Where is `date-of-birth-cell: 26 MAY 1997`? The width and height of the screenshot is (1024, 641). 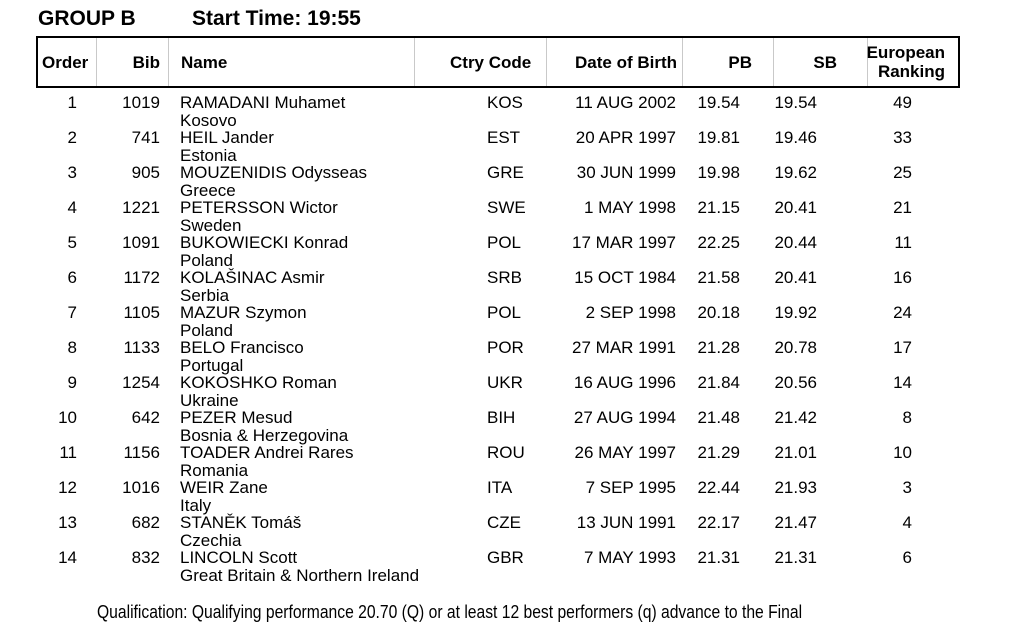
date-of-birth-cell: 26 MAY 1997 is located at coordinates (625, 452).